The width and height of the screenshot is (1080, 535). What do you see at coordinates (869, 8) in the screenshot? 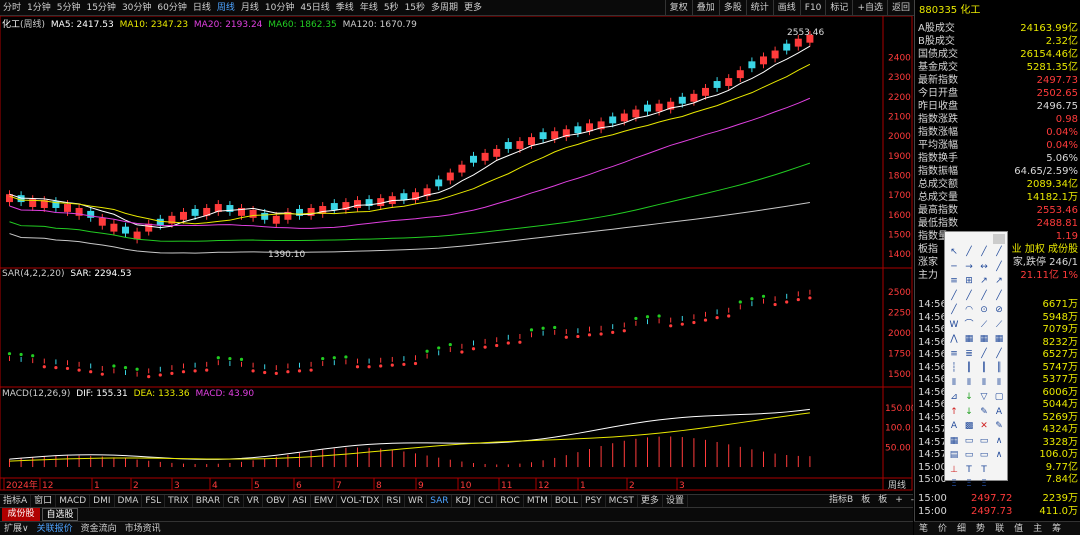
I see `tool-button: +自选` at bounding box center [869, 8].